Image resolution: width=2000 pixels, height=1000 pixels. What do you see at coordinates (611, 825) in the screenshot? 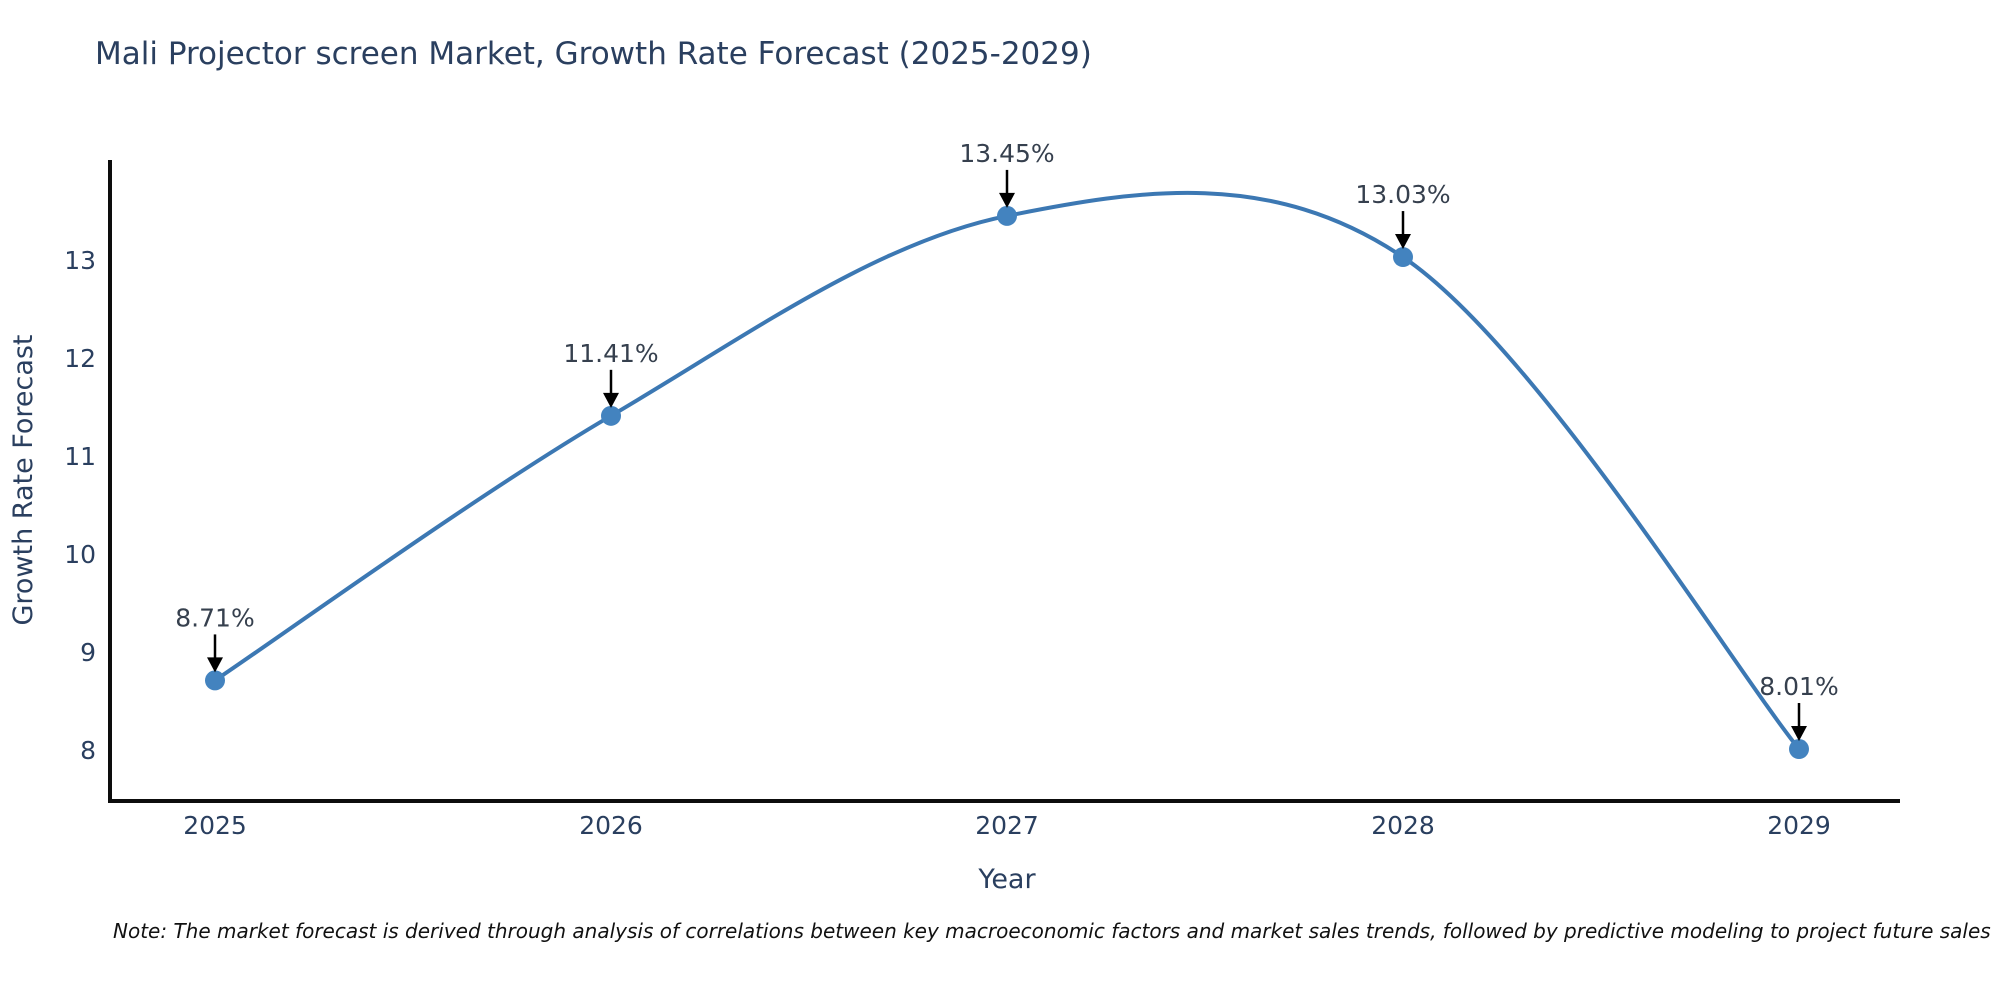
I see `x-tick-label: 2026` at bounding box center [611, 825].